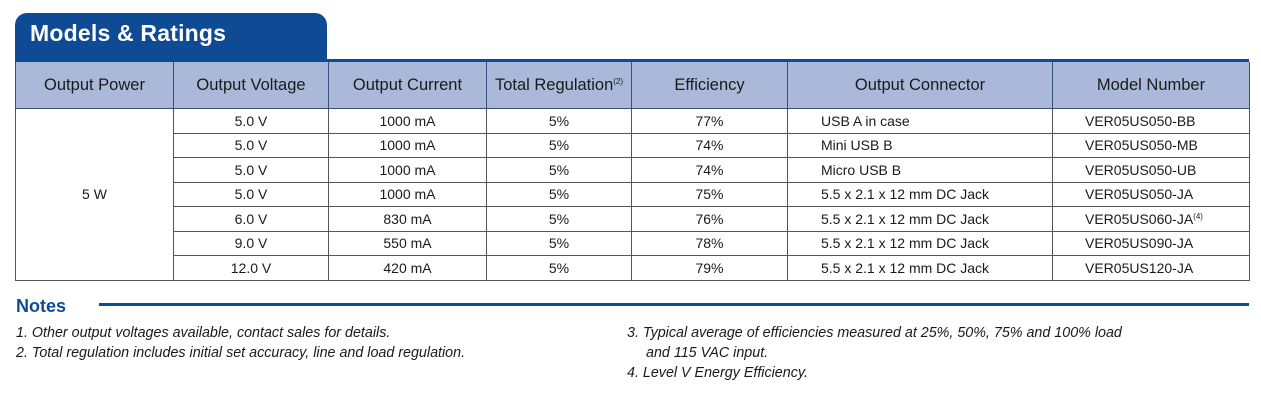 Image resolution: width=1261 pixels, height=400 pixels. What do you see at coordinates (709, 194) in the screenshot?
I see `efficiency-cell: 75%` at bounding box center [709, 194].